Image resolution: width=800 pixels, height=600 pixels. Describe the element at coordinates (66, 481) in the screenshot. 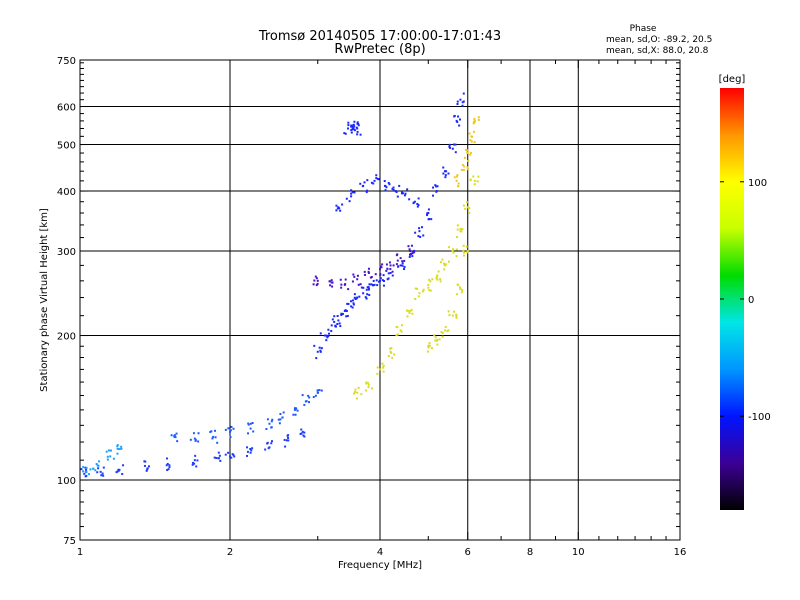

I see `y-tick-label: 100` at that location.